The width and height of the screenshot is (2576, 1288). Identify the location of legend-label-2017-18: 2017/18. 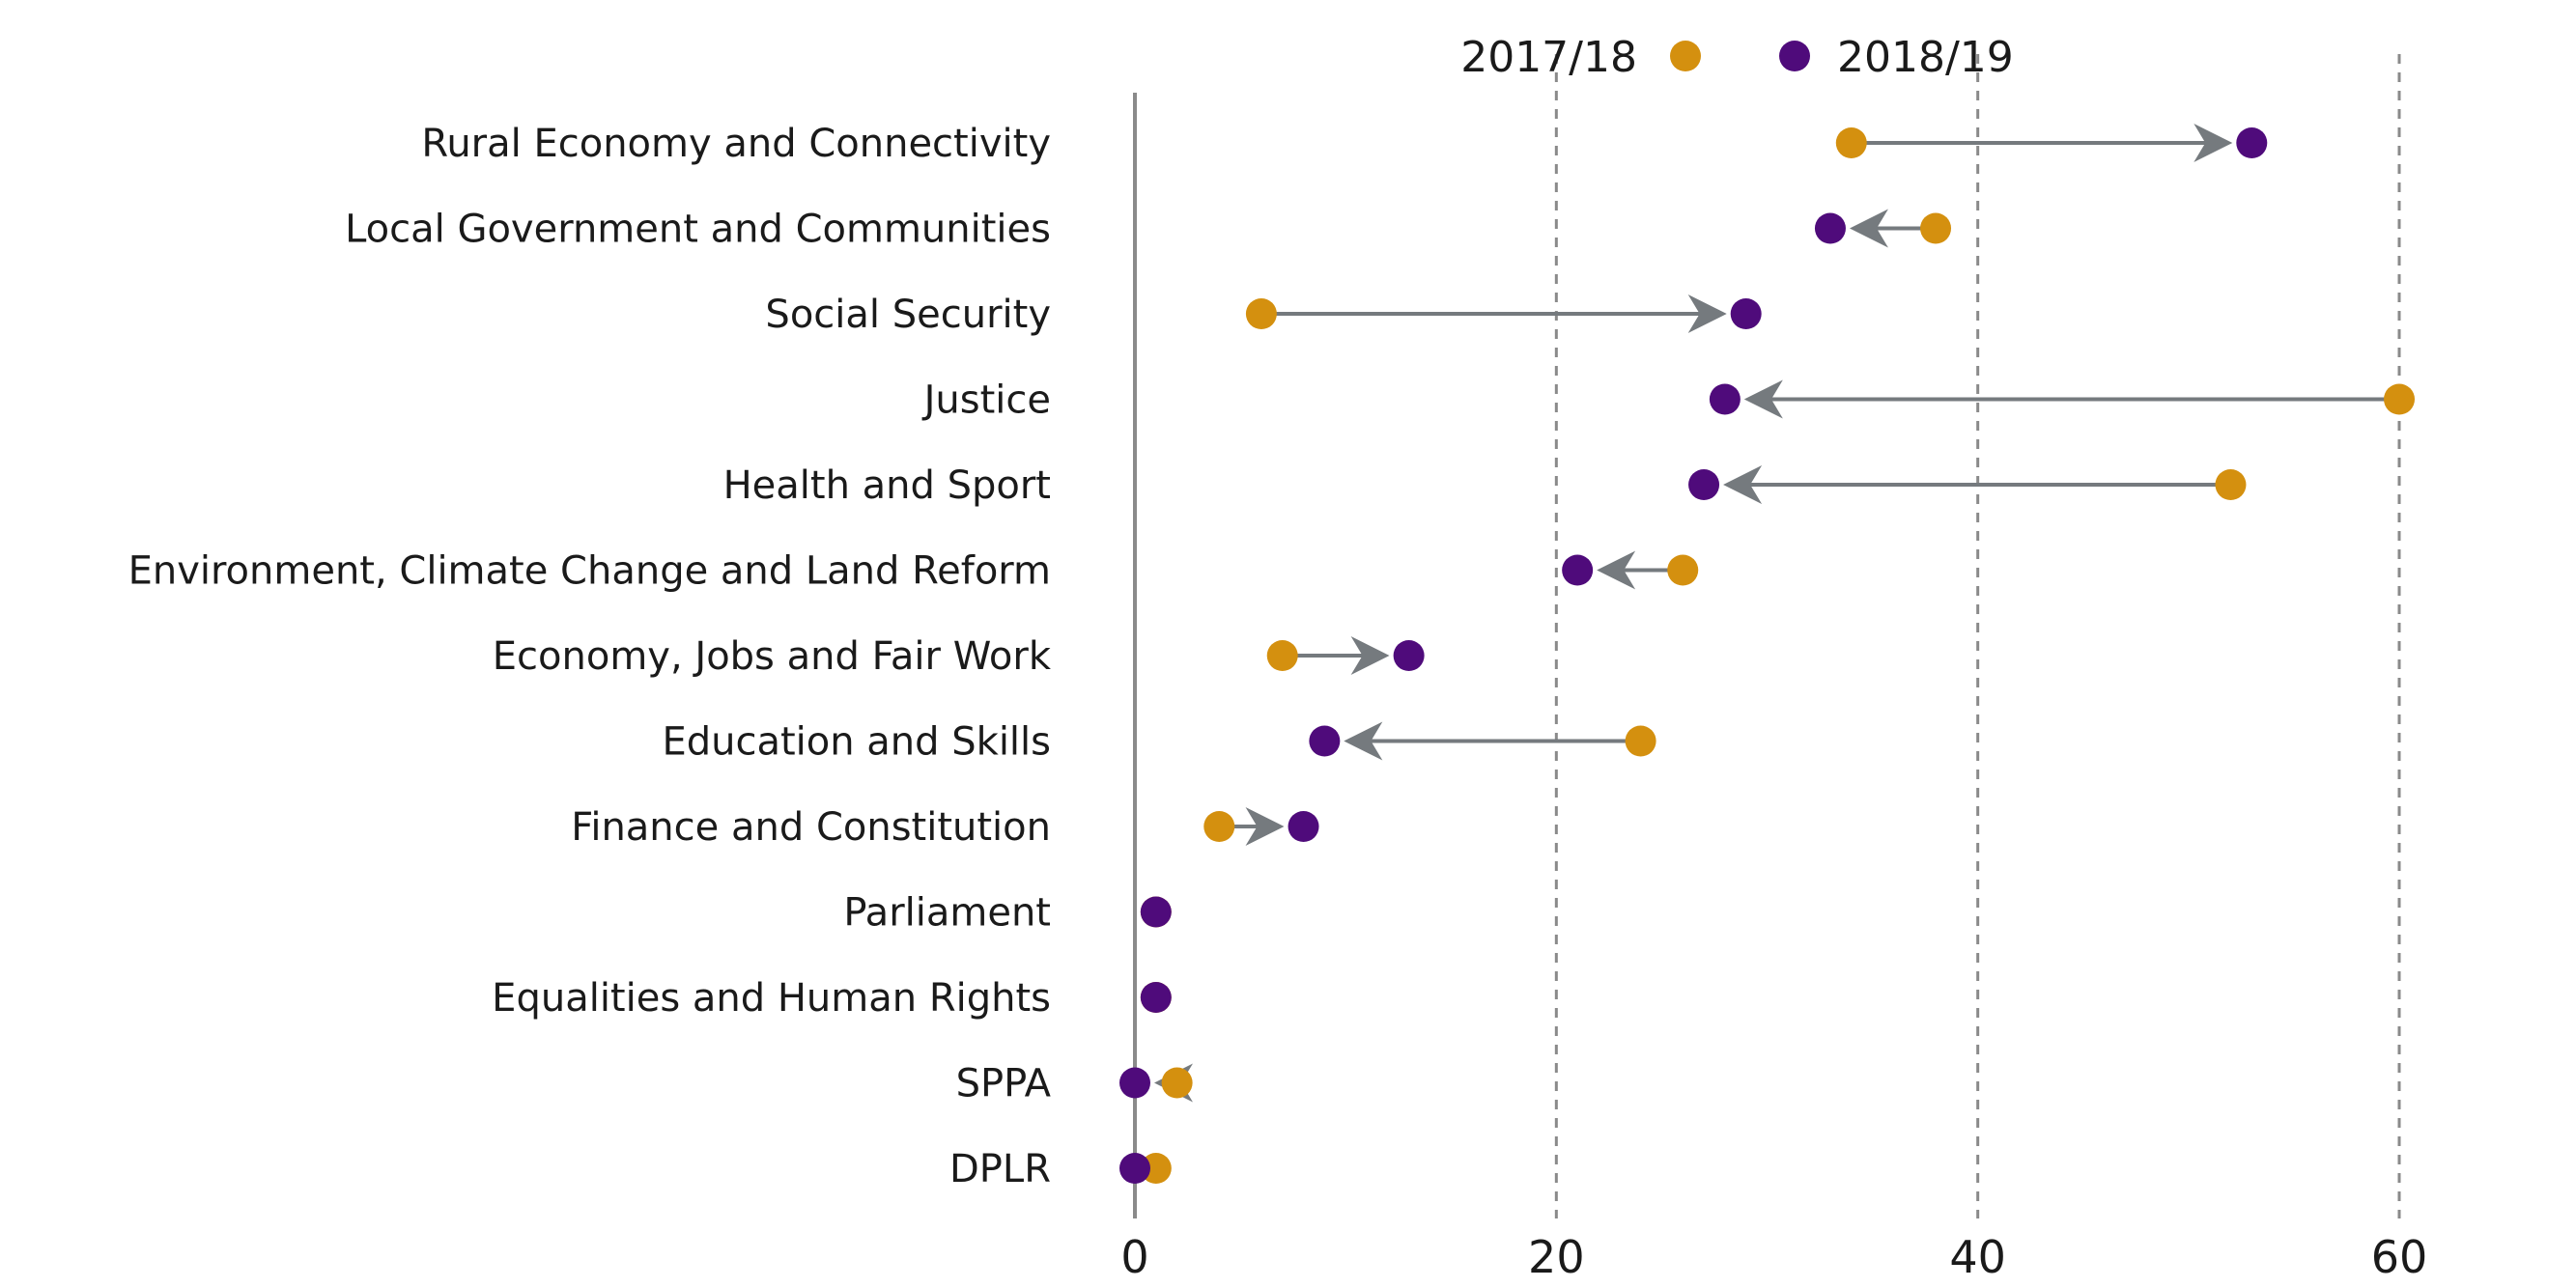
(1548, 58).